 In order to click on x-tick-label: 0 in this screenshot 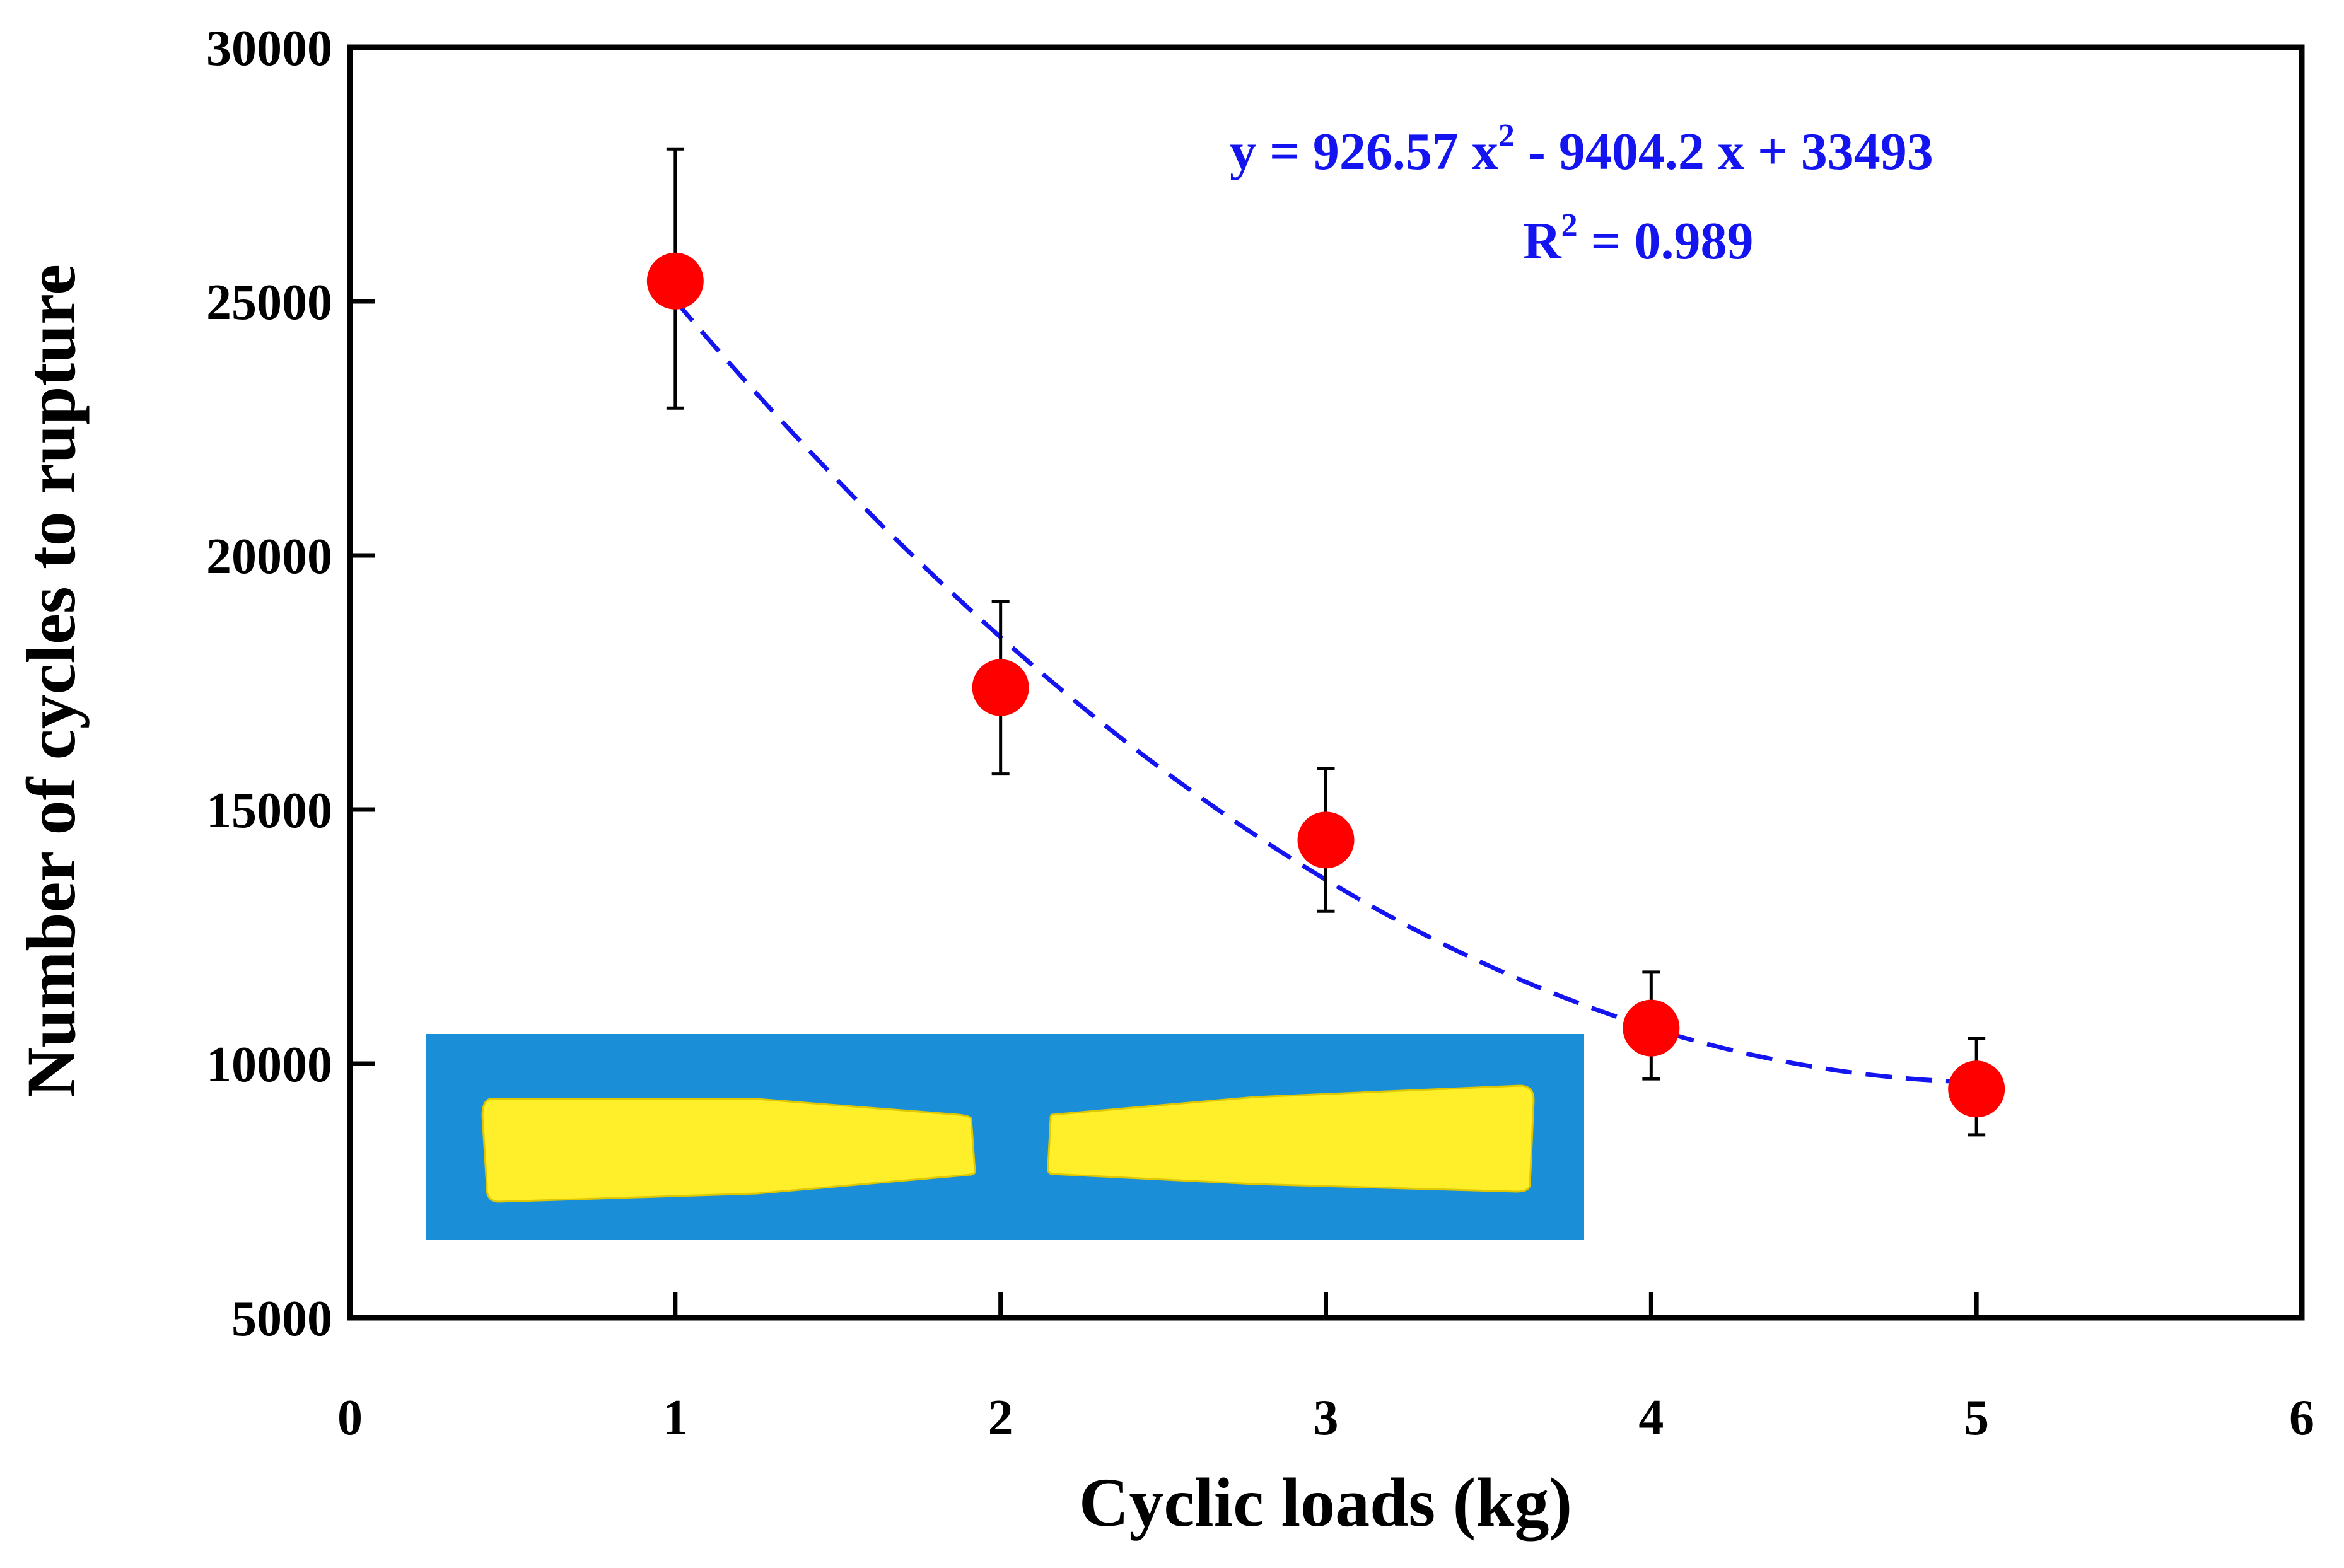, I will do `click(350, 1418)`.